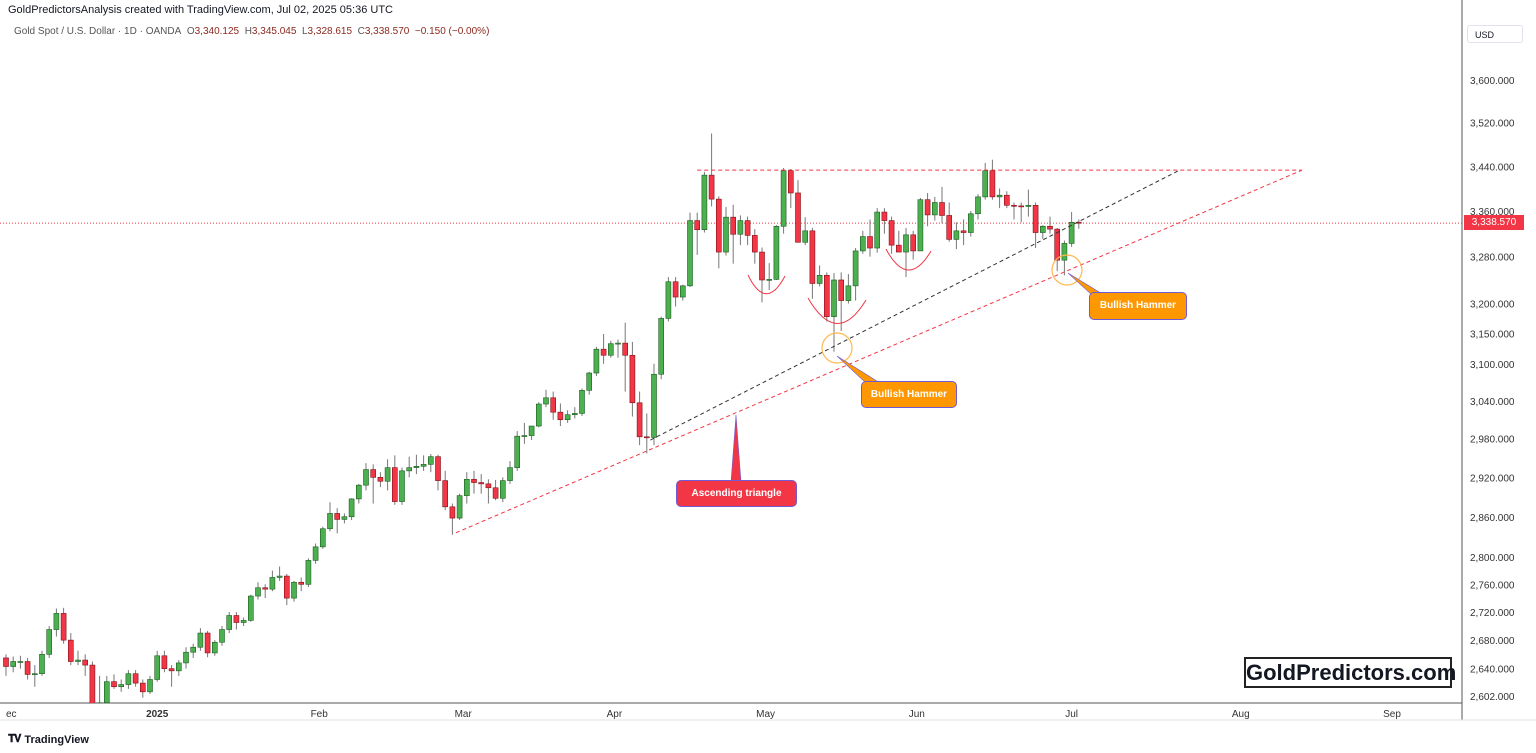  I want to click on ascending-triangle-label: Ascending triangle, so click(736, 493).